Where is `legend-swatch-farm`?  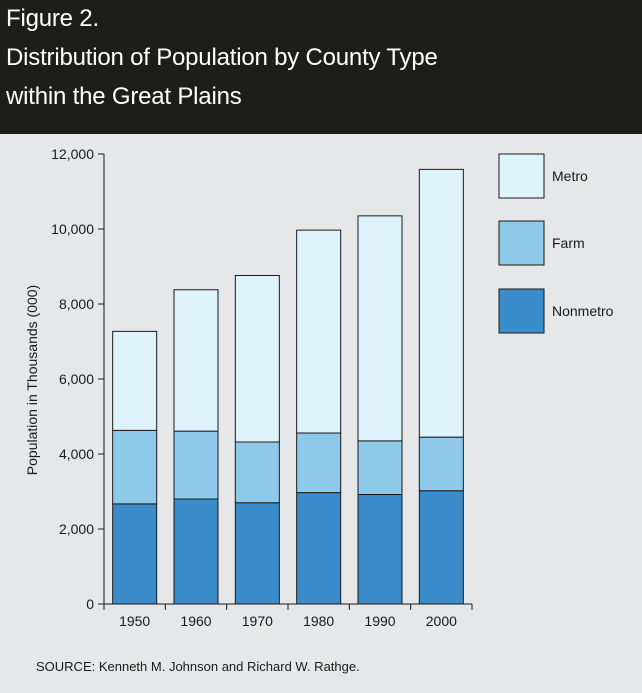
legend-swatch-farm is located at coordinates (521, 243).